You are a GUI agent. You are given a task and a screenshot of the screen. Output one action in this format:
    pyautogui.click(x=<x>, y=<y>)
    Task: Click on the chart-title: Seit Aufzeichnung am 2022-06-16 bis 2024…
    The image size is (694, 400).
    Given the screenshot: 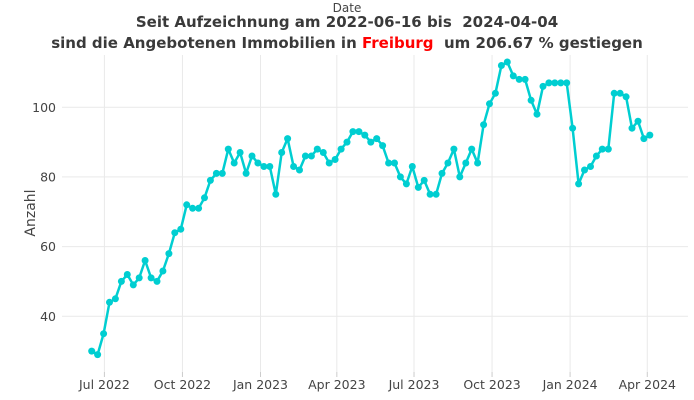 What is the action you would take?
    pyautogui.click(x=347, y=33)
    